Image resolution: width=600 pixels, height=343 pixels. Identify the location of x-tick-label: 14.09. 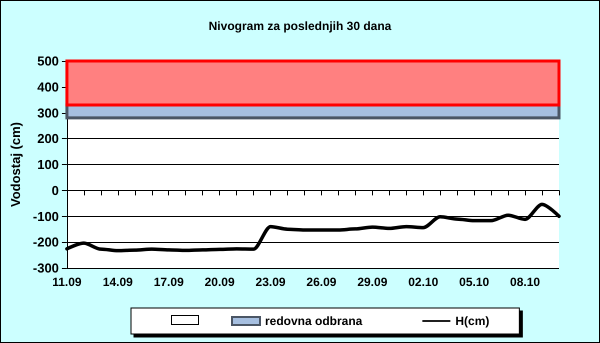
(118, 282).